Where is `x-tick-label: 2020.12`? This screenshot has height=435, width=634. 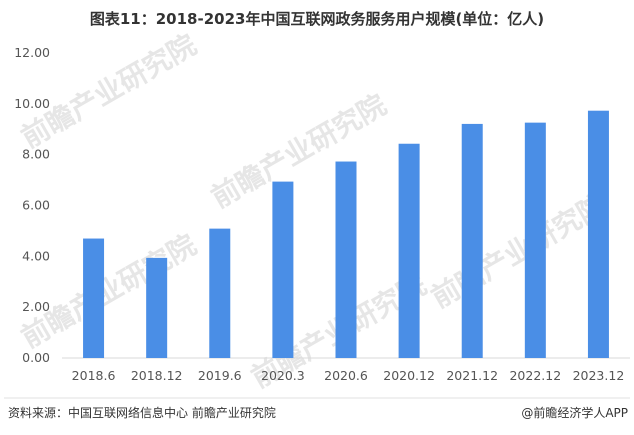 x-tick-label: 2020.12 is located at coordinates (409, 375).